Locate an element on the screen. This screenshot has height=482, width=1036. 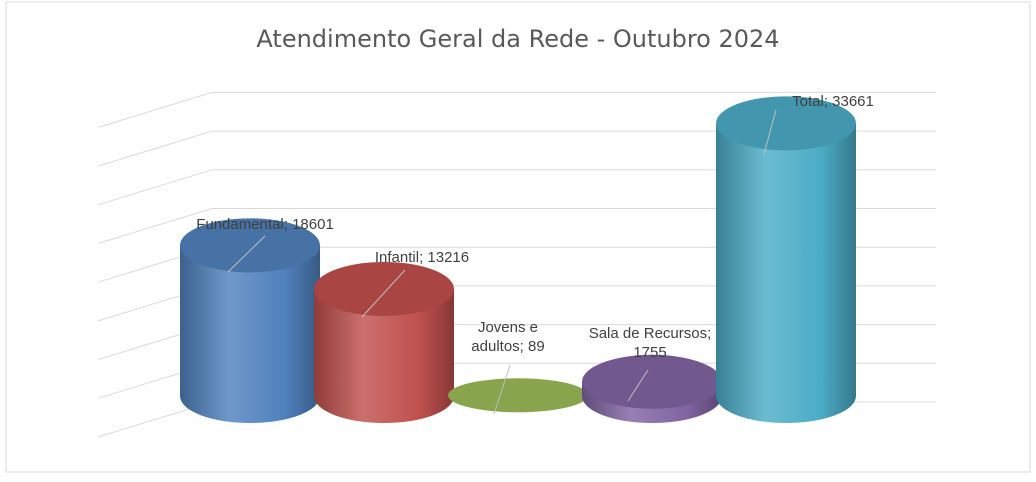
data-label: Total; 33661 is located at coordinates (833, 101).